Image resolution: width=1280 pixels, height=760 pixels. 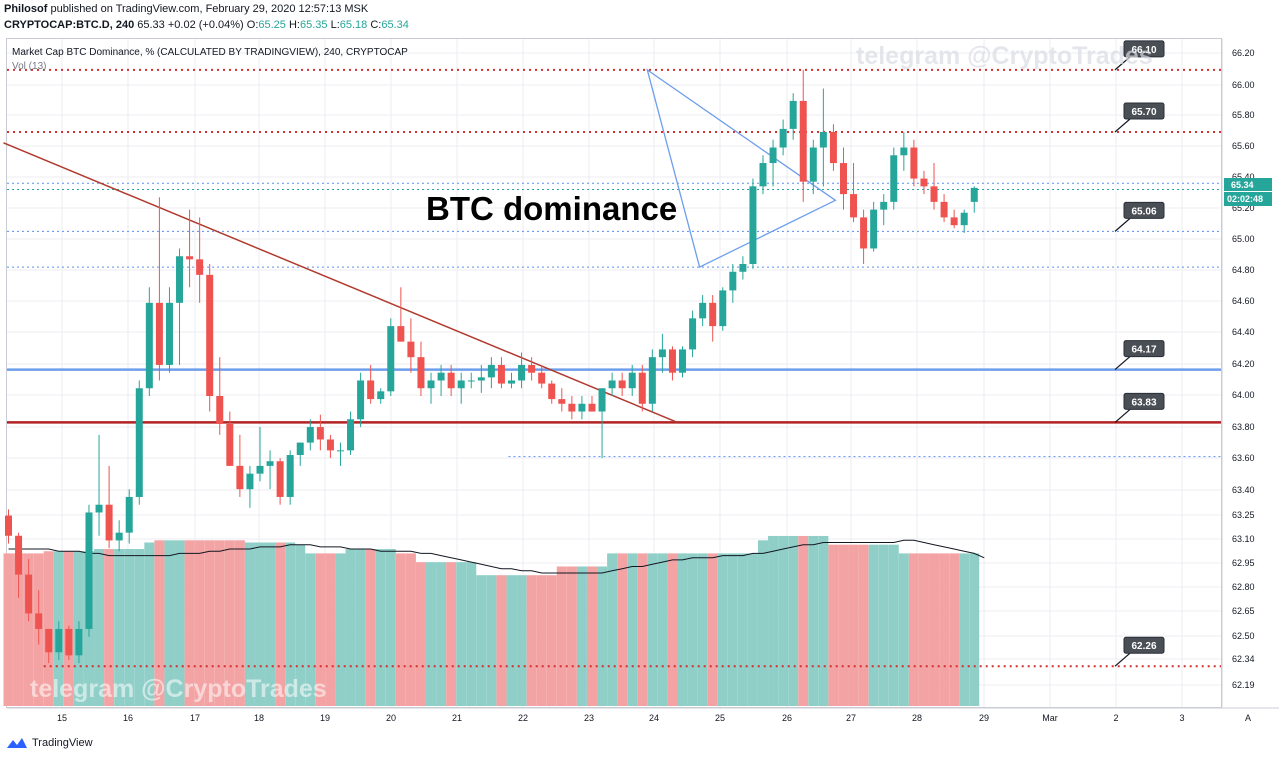 What do you see at coordinates (1143, 350) in the screenshot?
I see `price-level-text: 64.17` at bounding box center [1143, 350].